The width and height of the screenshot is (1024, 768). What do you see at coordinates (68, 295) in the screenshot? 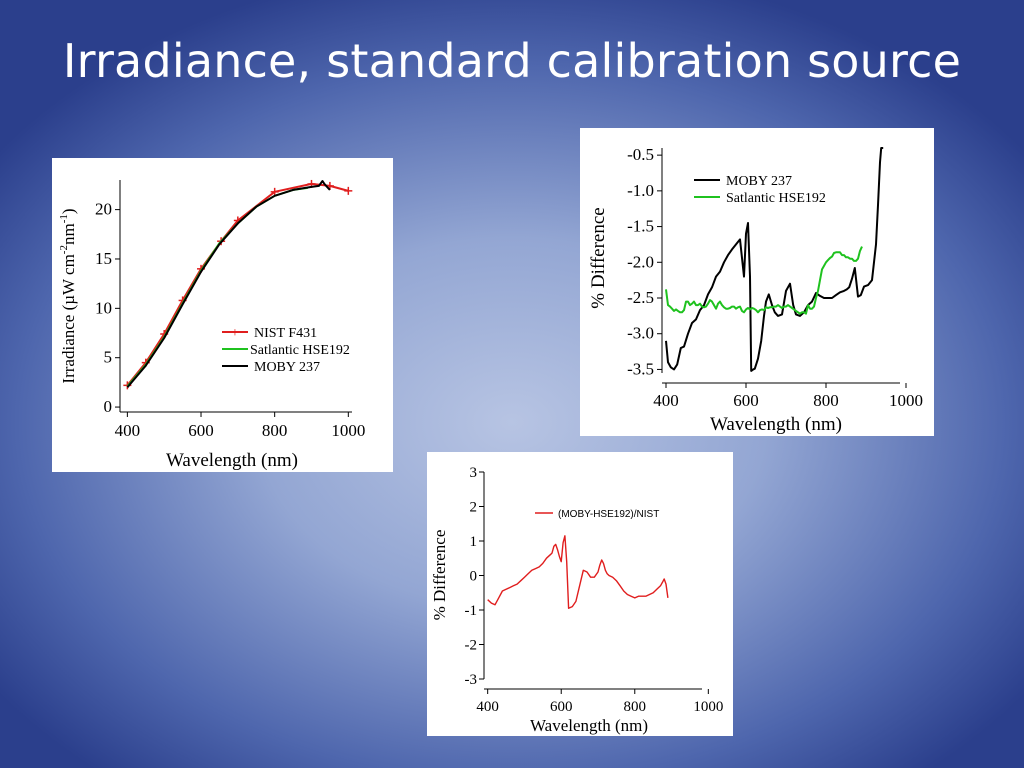
I see `y-axis-label: Irradiance (µW cm-2nm-1)` at bounding box center [68, 295].